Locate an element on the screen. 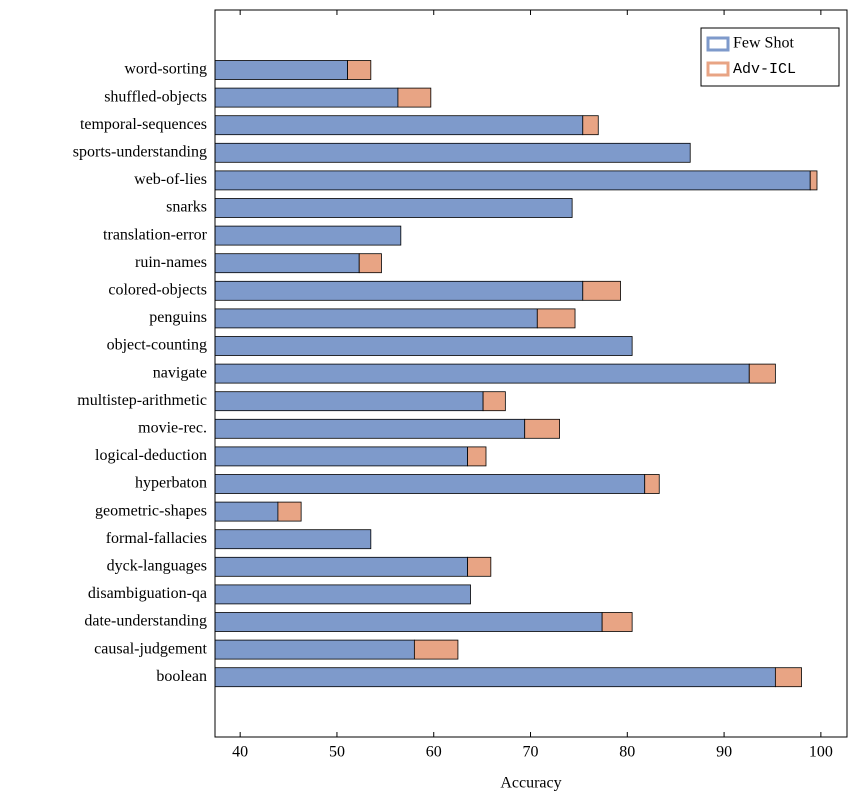 The width and height of the screenshot is (848, 799). y-tick-label: boolean is located at coordinates (181, 676).